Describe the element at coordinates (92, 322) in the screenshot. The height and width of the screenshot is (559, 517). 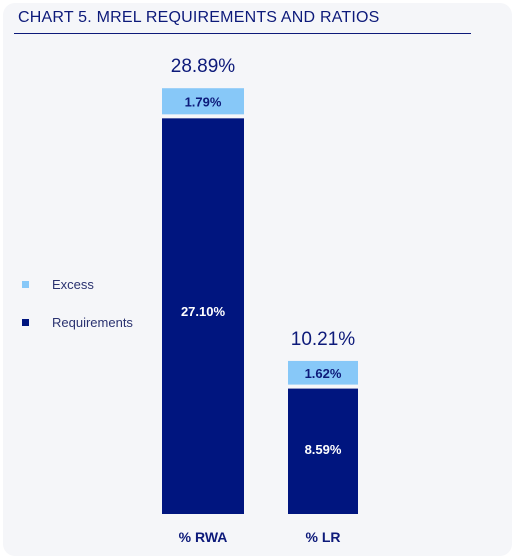
I see `legend-label-requirements: Requirements` at that location.